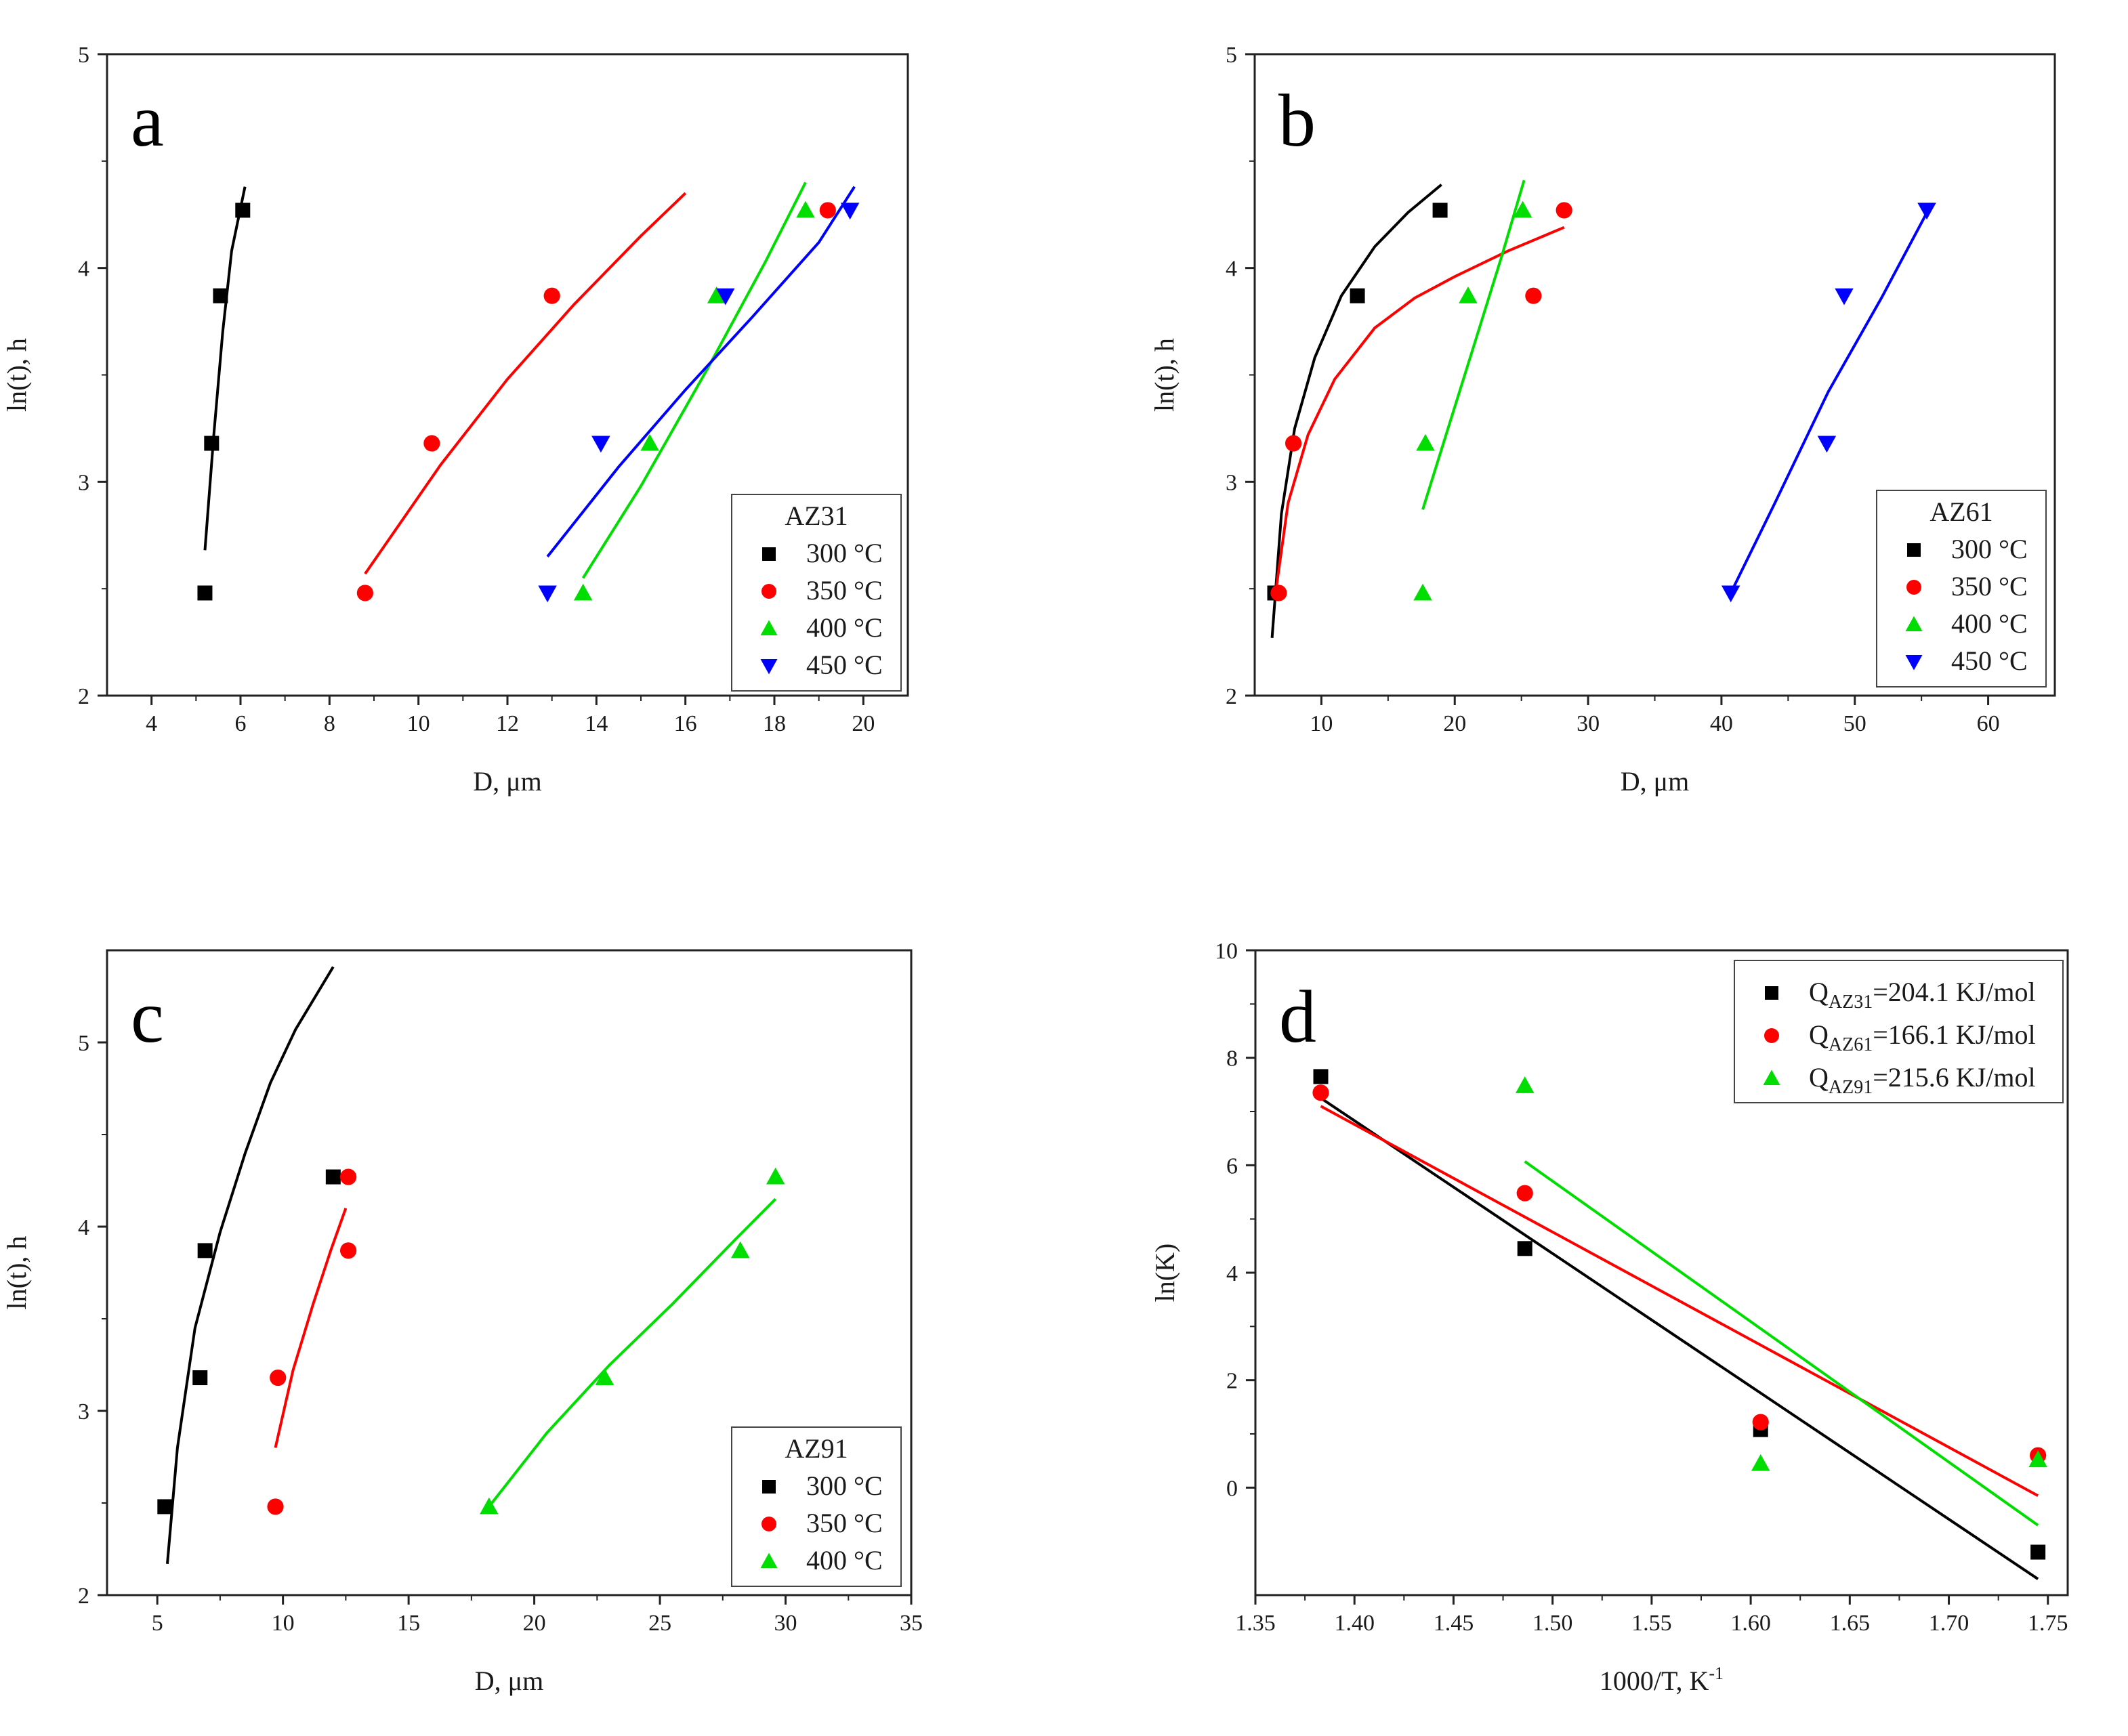  What do you see at coordinates (329, 723) in the screenshot?
I see `x-tick-label: 8` at bounding box center [329, 723].